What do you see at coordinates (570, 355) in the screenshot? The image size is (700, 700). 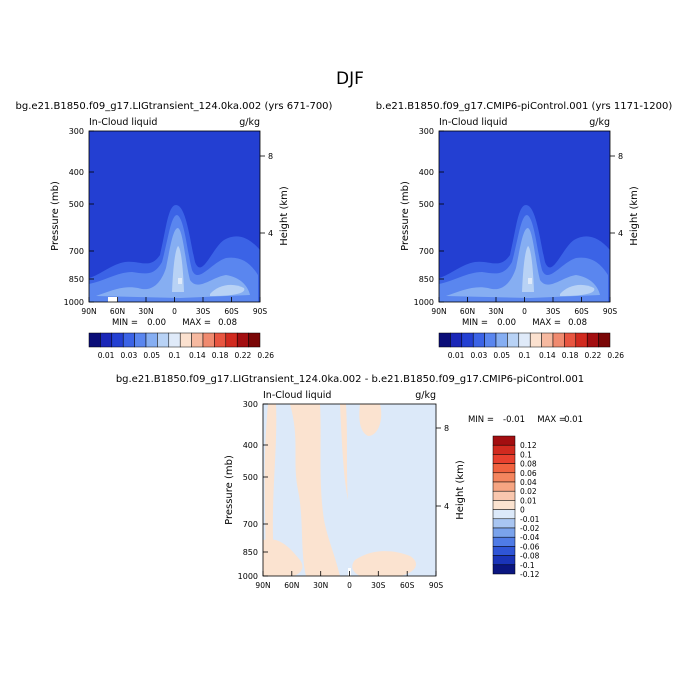 I see `colorbar-label: 0.18` at bounding box center [570, 355].